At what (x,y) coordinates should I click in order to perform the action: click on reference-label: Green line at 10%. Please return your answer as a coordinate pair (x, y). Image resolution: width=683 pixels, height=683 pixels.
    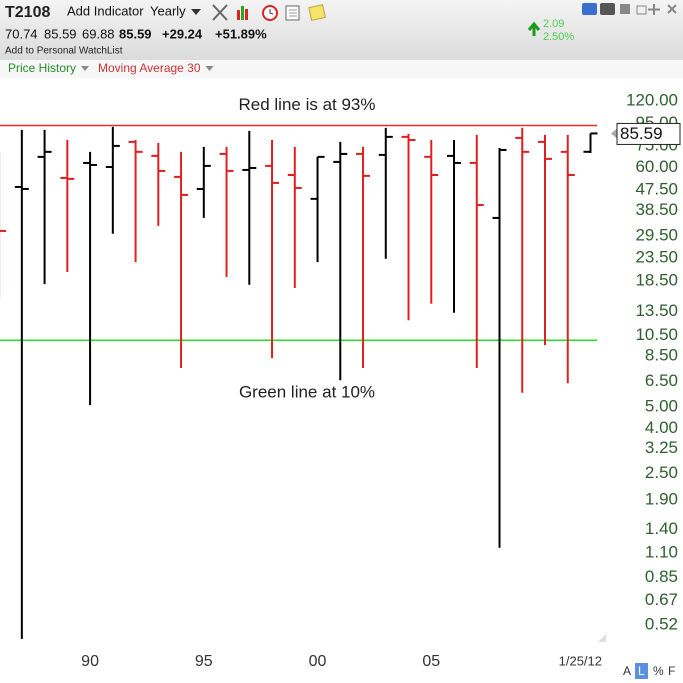
    Looking at the image, I should click on (307, 392).